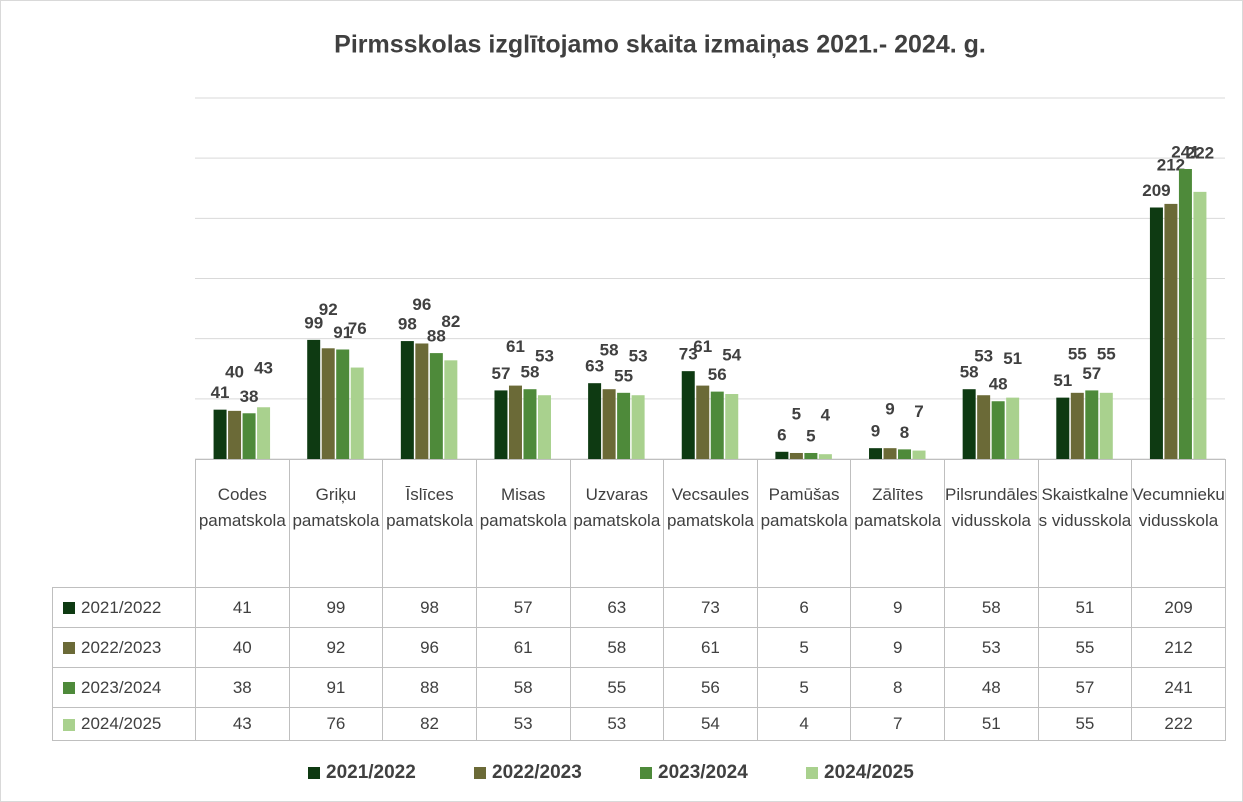 The height and width of the screenshot is (802, 1243). Describe the element at coordinates (242, 724) in the screenshot. I see `value-cell: 43` at that location.